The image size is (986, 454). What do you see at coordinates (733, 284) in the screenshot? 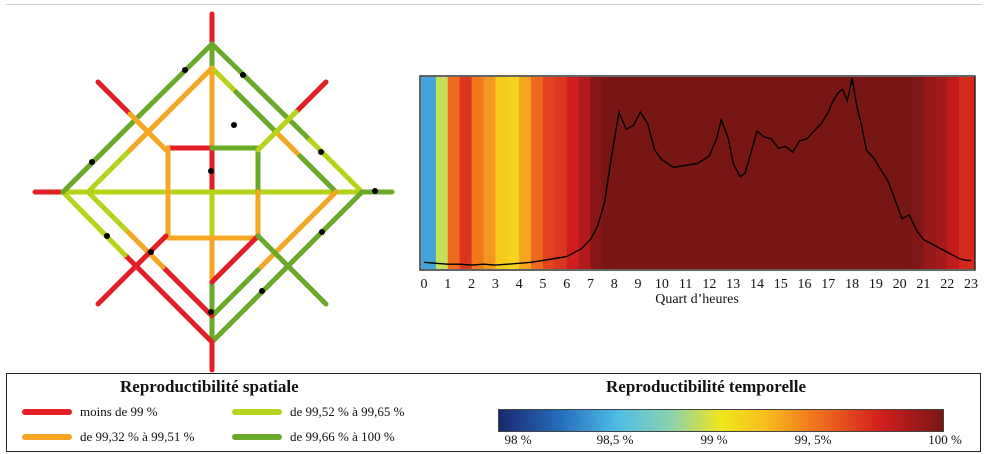
I see `x-tick-label: 13` at bounding box center [733, 284].